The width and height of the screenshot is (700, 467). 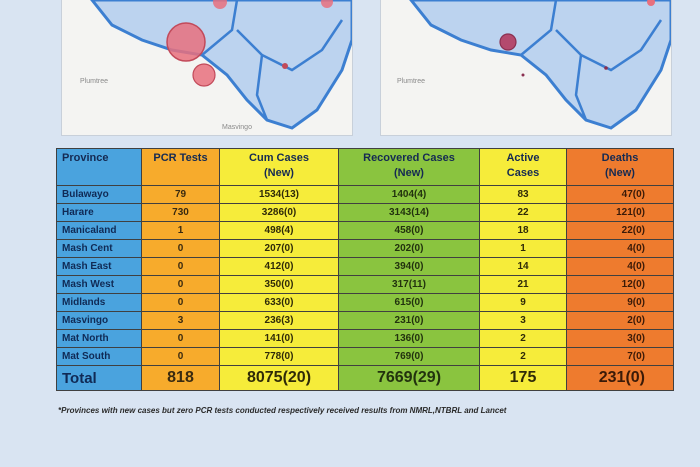 I want to click on cell-pcr: 3, so click(x=180, y=320).